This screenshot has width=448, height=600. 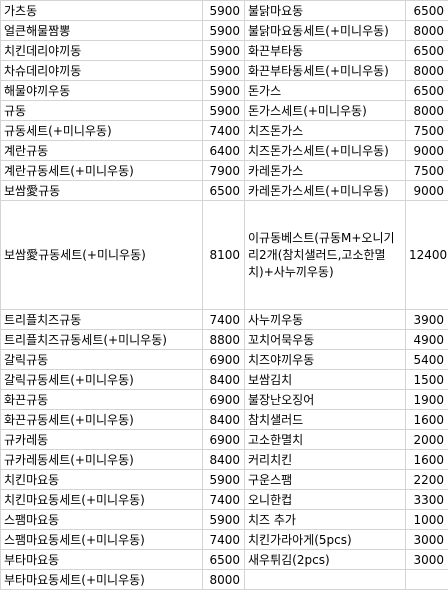 I want to click on menu-item-cell: 스팸마요동, so click(x=101, y=519).